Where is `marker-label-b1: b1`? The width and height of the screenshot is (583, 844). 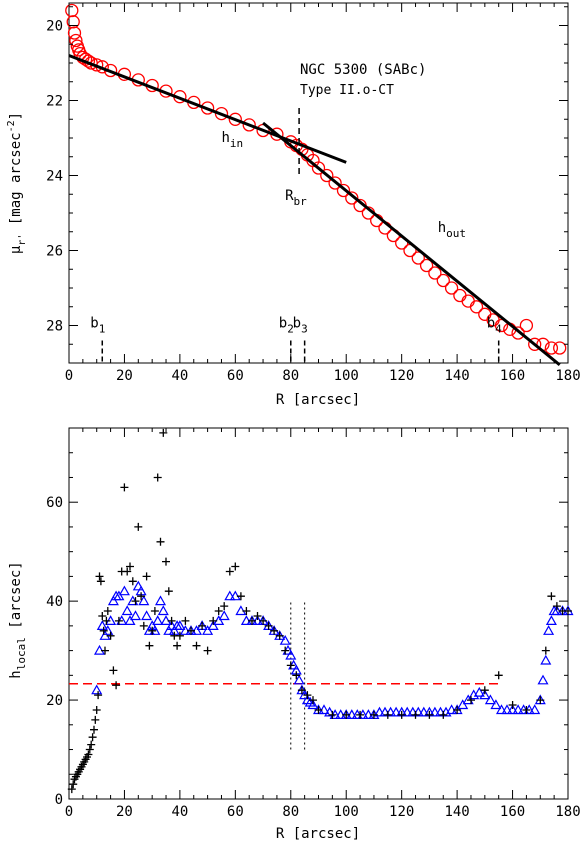
marker-label-b1: b1 is located at coordinates (97, 325).